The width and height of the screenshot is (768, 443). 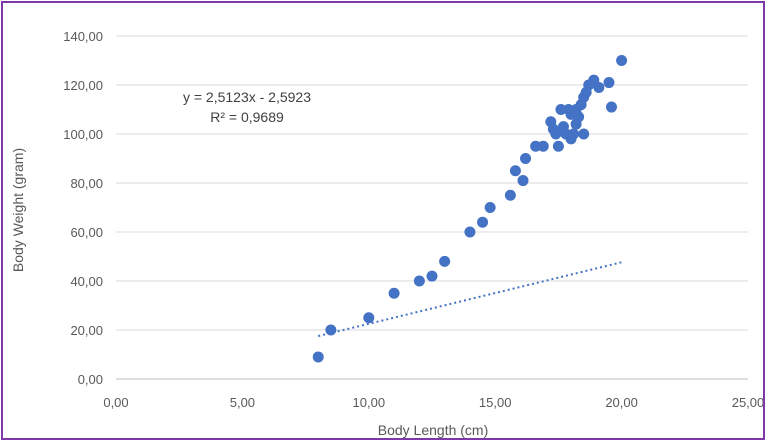 What do you see at coordinates (86, 232) in the screenshot?
I see `y-tick-label: 60,00` at bounding box center [86, 232].